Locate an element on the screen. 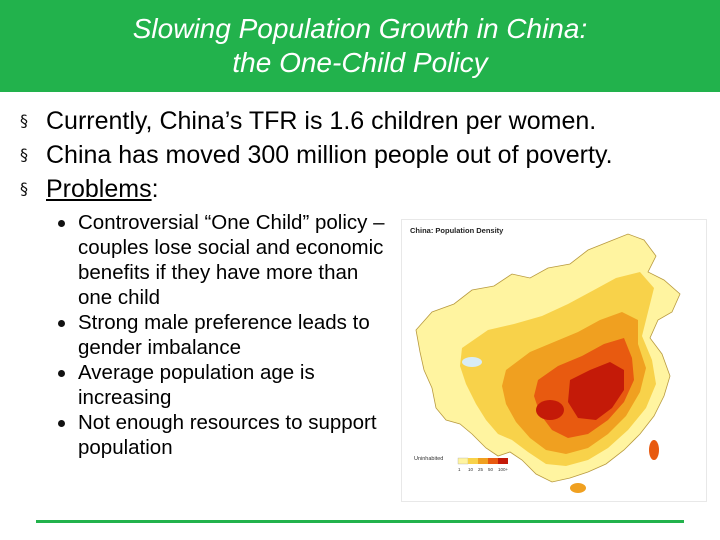 Image resolution: width=720 pixels, height=540 pixels. hainan-island is located at coordinates (578, 488).